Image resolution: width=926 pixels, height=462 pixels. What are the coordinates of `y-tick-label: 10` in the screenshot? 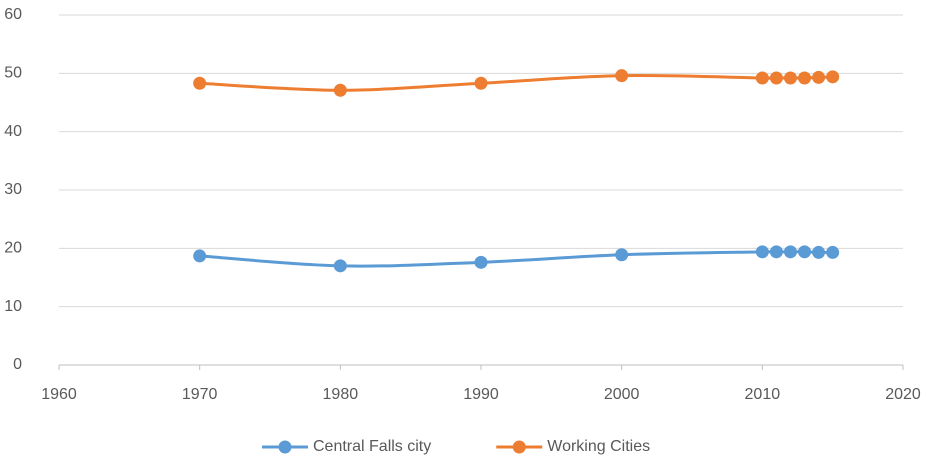 It's located at (13, 306).